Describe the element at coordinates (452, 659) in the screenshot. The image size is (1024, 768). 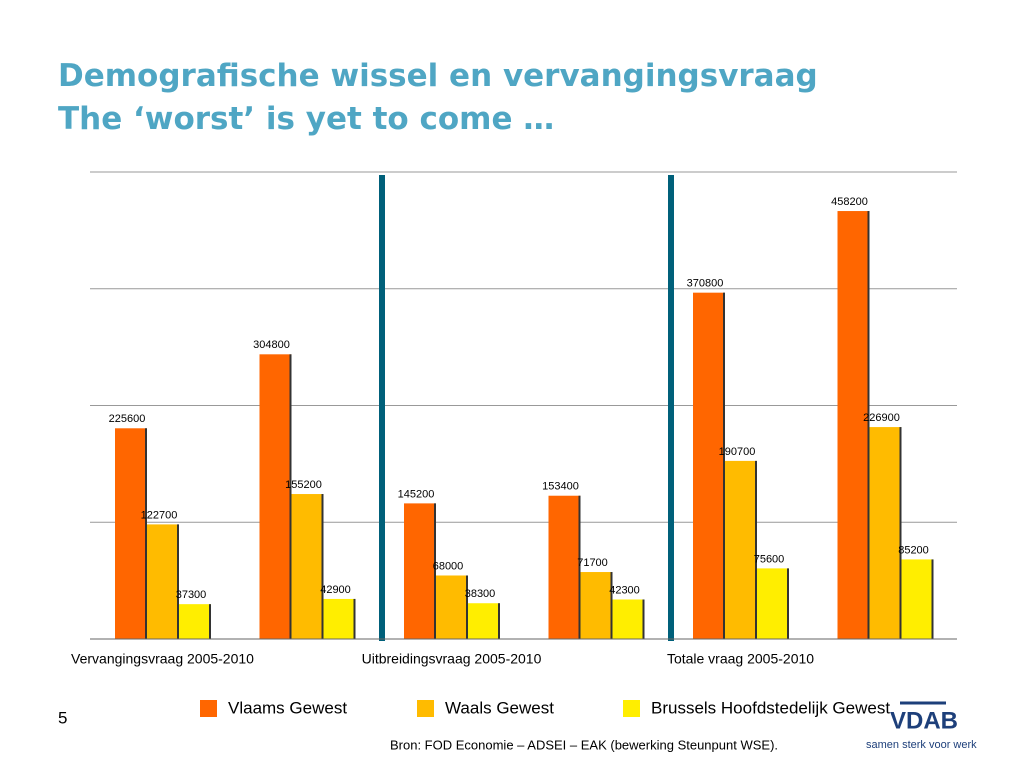
I see `section-label: Uitbreidingsvraag 2005-2010` at that location.